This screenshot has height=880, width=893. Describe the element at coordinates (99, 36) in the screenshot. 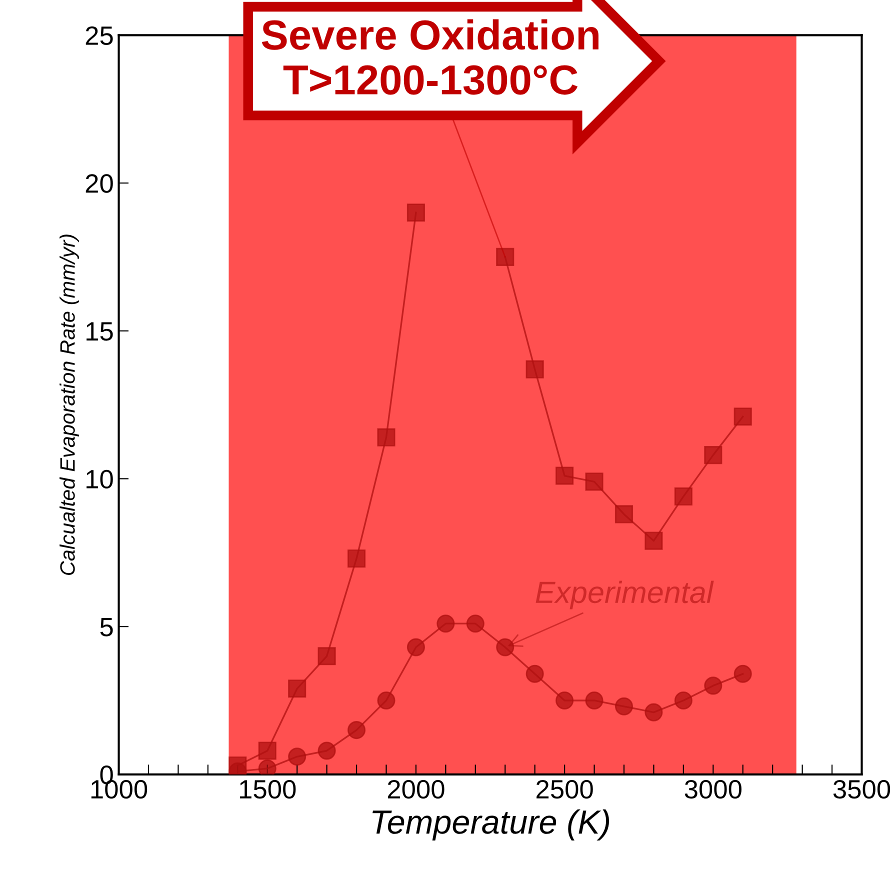

I see `y-tick-label: 25` at that location.